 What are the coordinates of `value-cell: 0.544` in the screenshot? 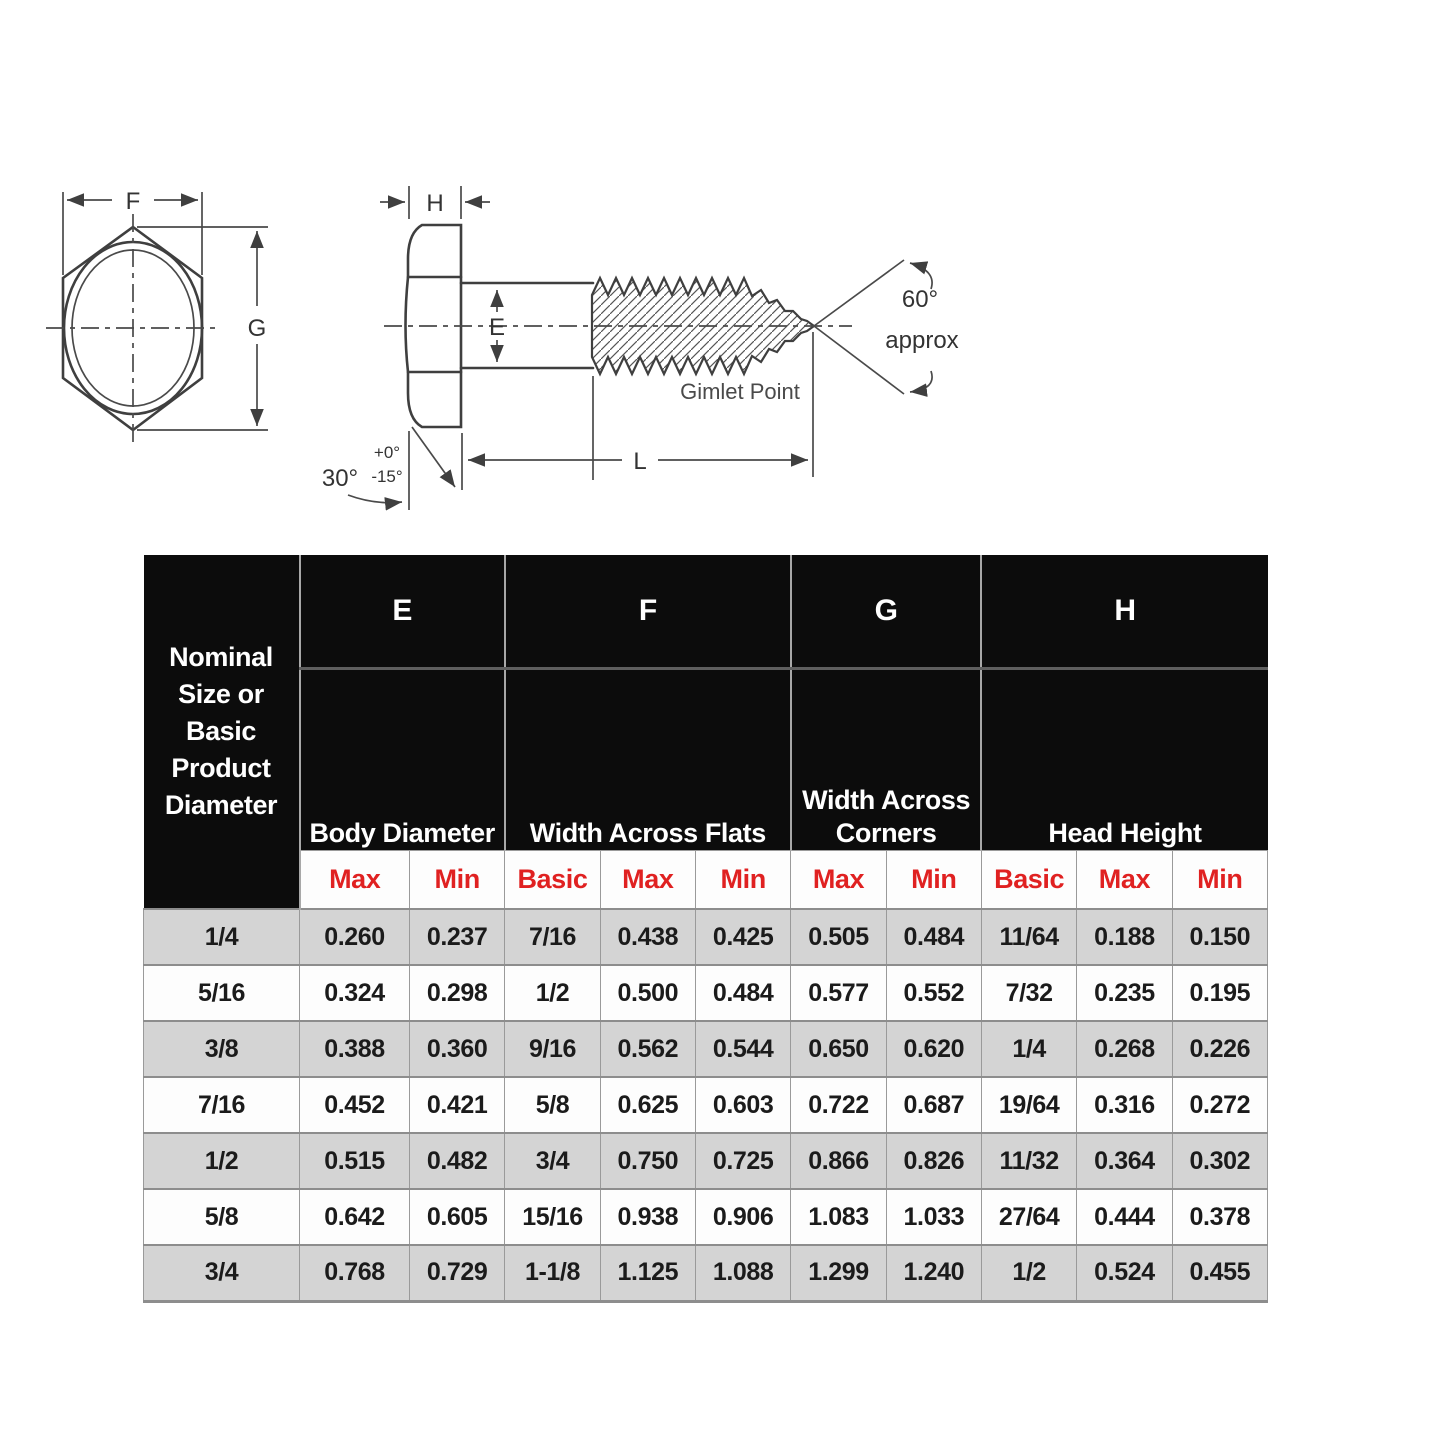 It's located at (743, 1049).